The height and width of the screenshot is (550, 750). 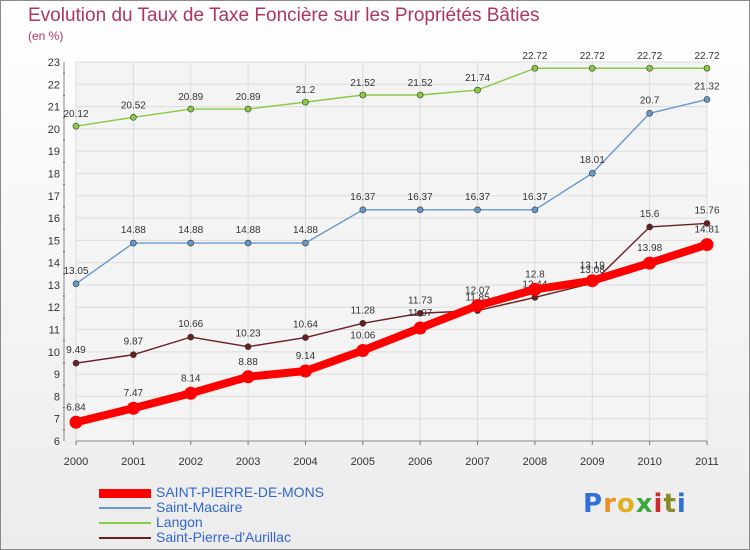 I want to click on data-label-3: 10.64, so click(x=305, y=325).